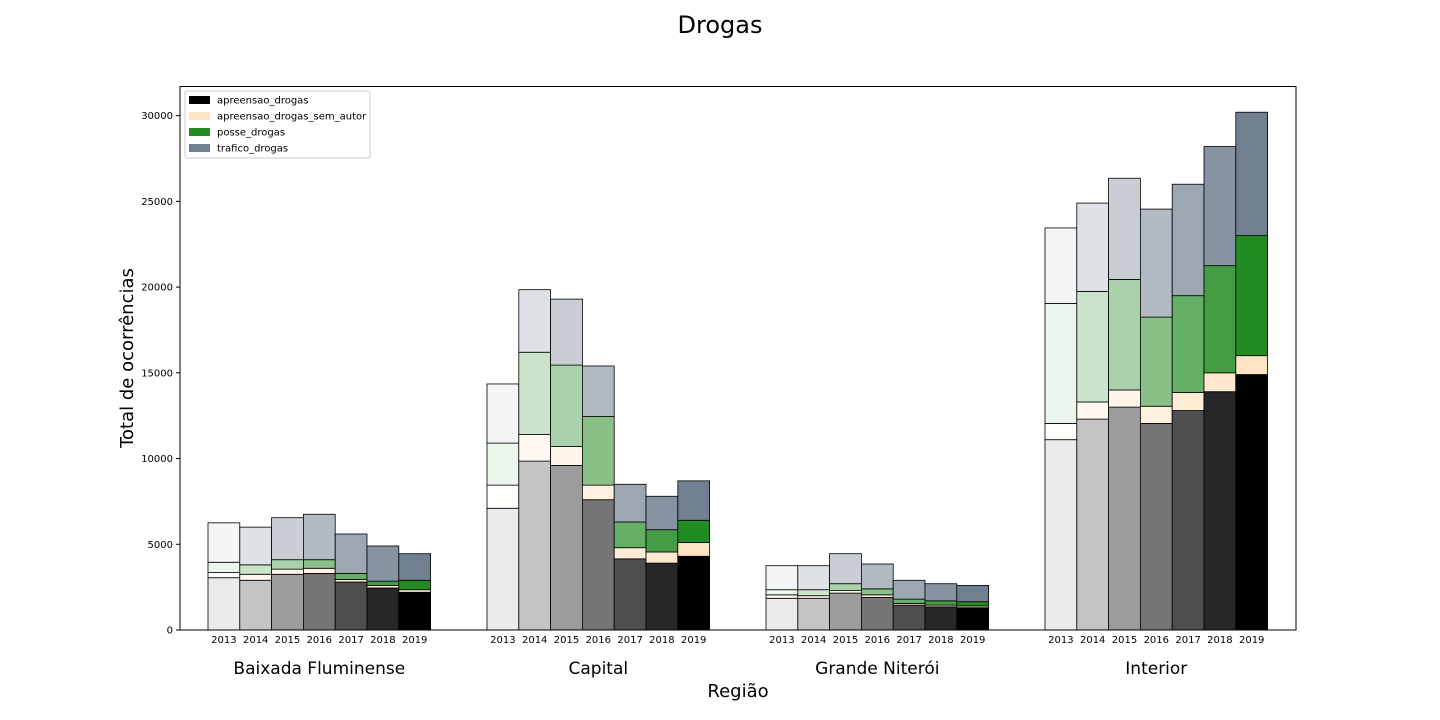 This screenshot has height=720, width=1440. Describe the element at coordinates (693, 500) in the screenshot. I see `bar-trafico_drogas-capital-2019` at that location.